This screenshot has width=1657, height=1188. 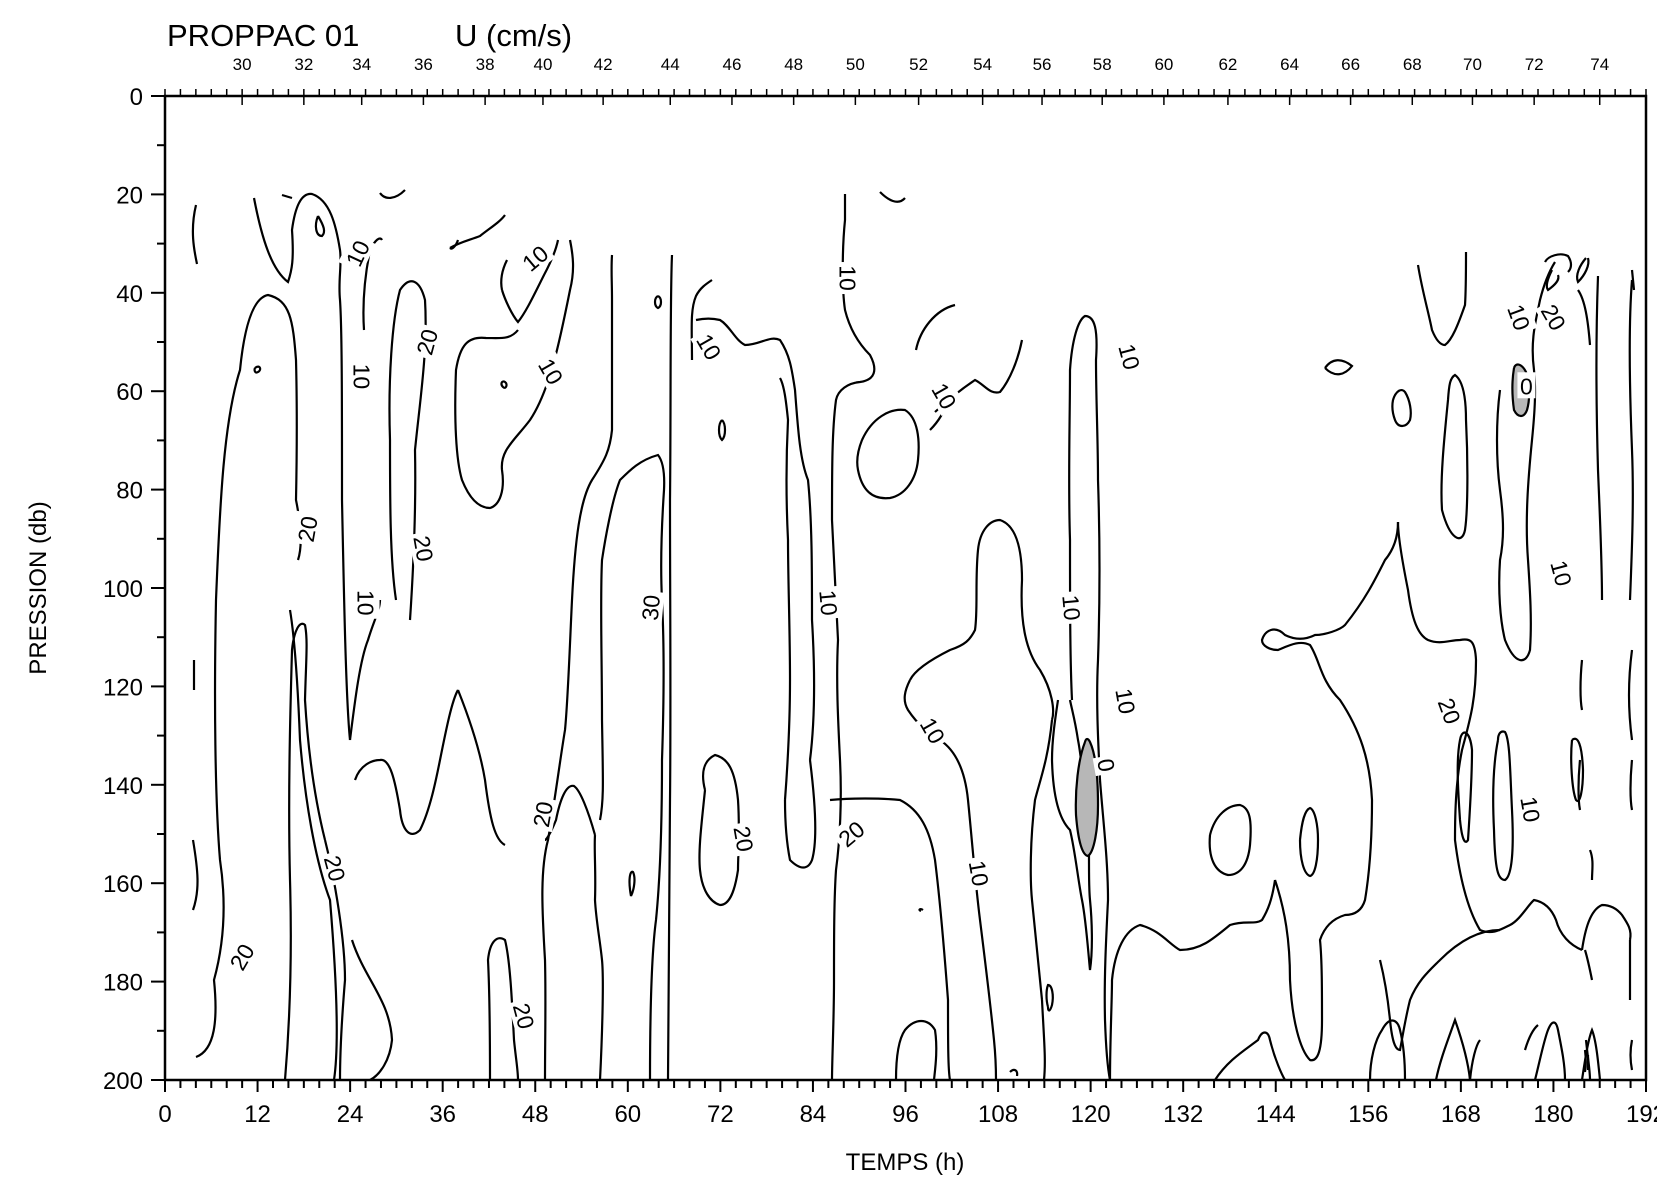 I want to click on x-tick-label: 84, so click(x=813, y=1114).